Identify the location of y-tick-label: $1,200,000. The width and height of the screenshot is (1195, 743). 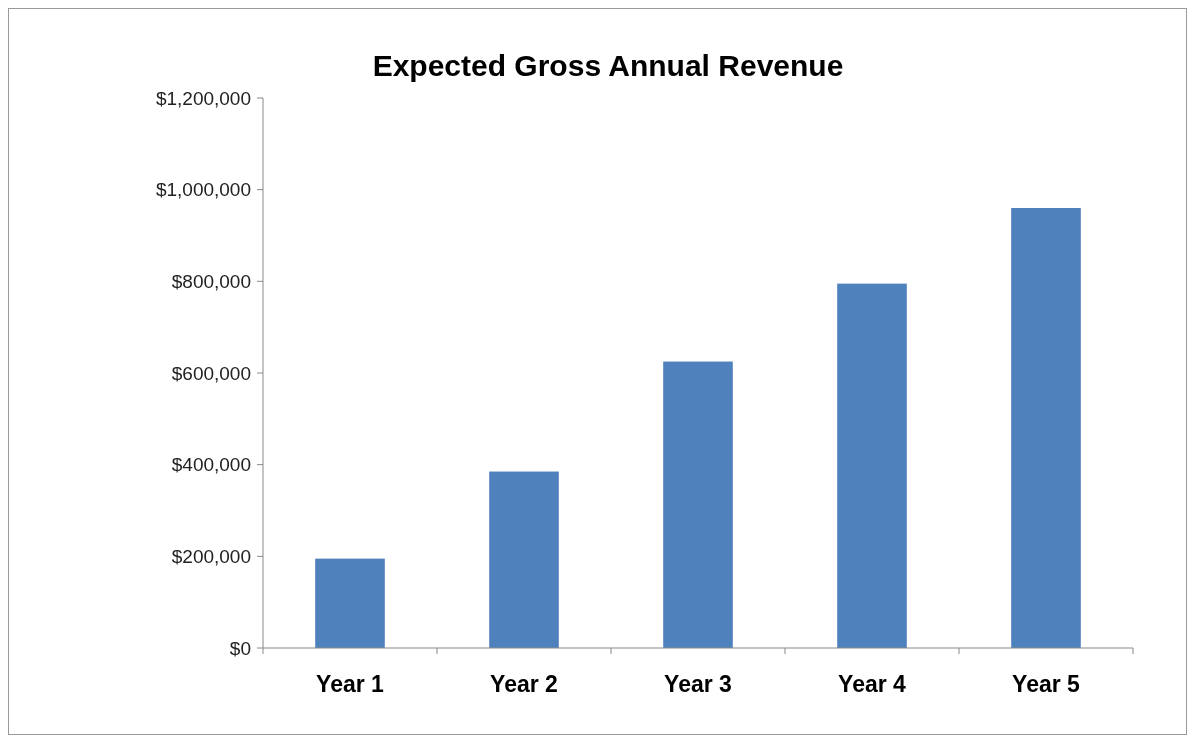
(203, 98).